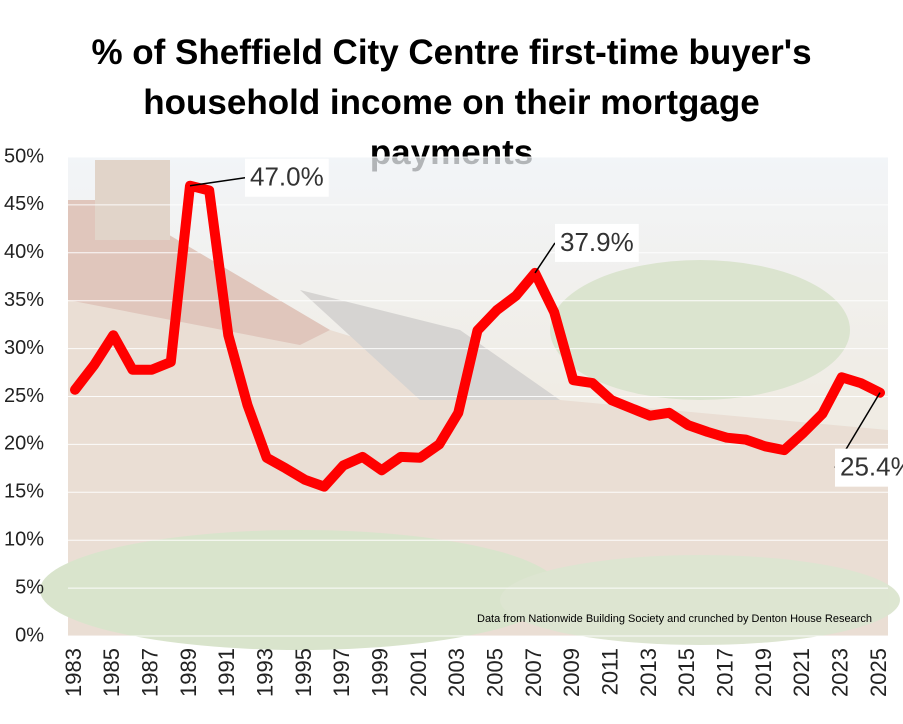 This screenshot has width=903, height=724. I want to click on annotation-label: 37.9%, so click(597, 242).